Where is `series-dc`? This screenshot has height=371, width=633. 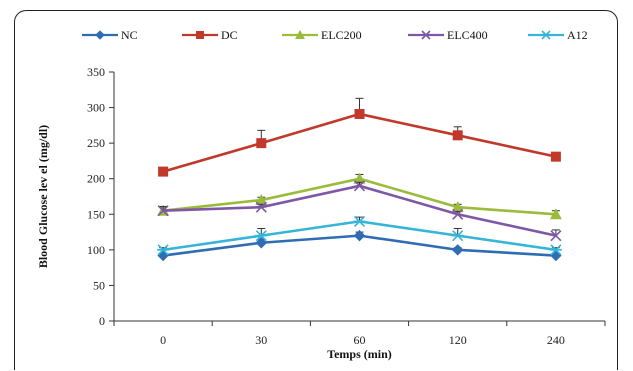 series-dc is located at coordinates (359, 137).